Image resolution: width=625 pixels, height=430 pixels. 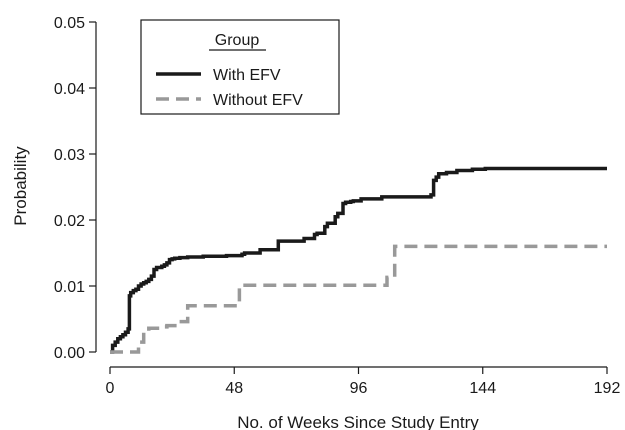 I want to click on legend-title: Group, so click(x=237, y=40).